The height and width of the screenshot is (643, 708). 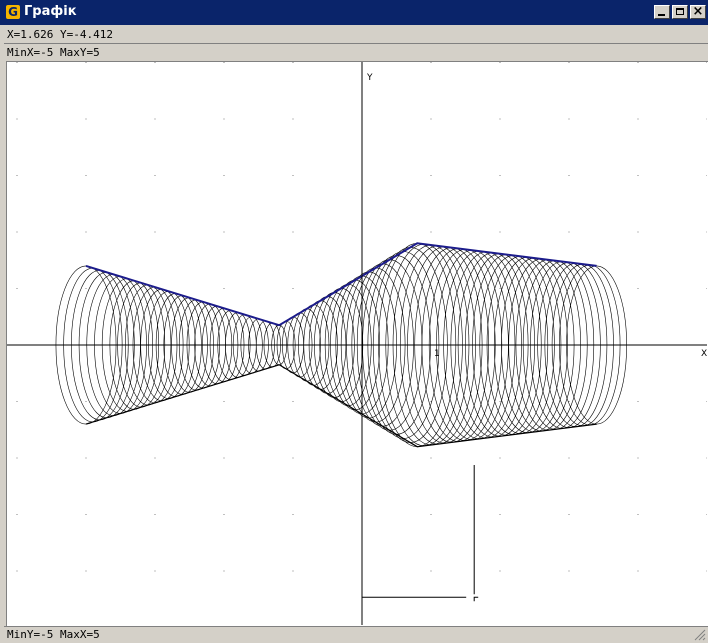 What do you see at coordinates (53, 52) in the screenshot?
I see `range-top-readout: MinX=-5 MaxY=5` at bounding box center [53, 52].